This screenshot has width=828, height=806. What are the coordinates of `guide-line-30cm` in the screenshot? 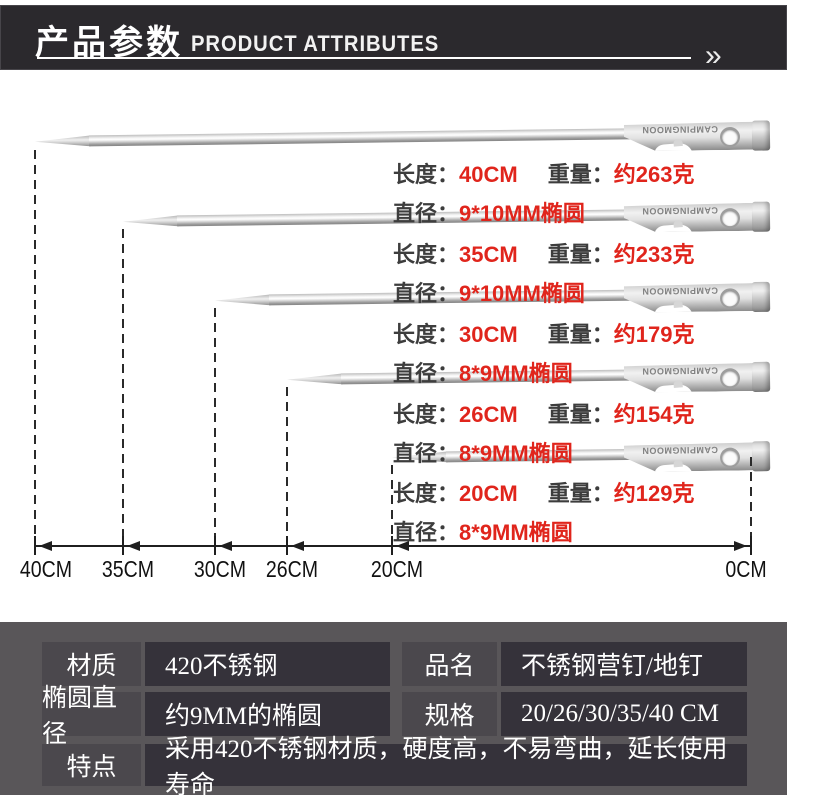 It's located at (215, 422).